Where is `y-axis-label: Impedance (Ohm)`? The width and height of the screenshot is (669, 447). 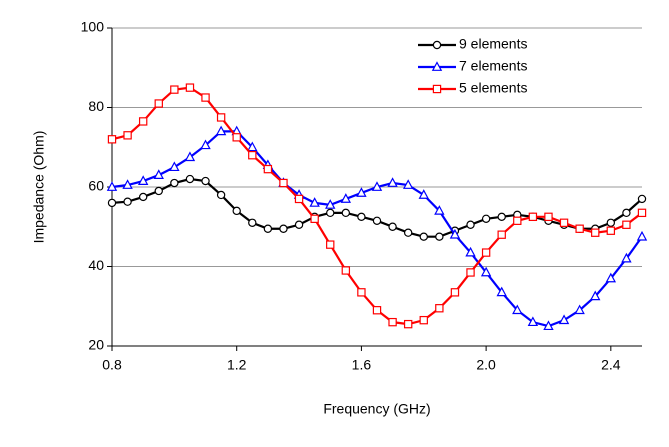 y-axis-label: Impedance (Ohm) is located at coordinates (39, 187).